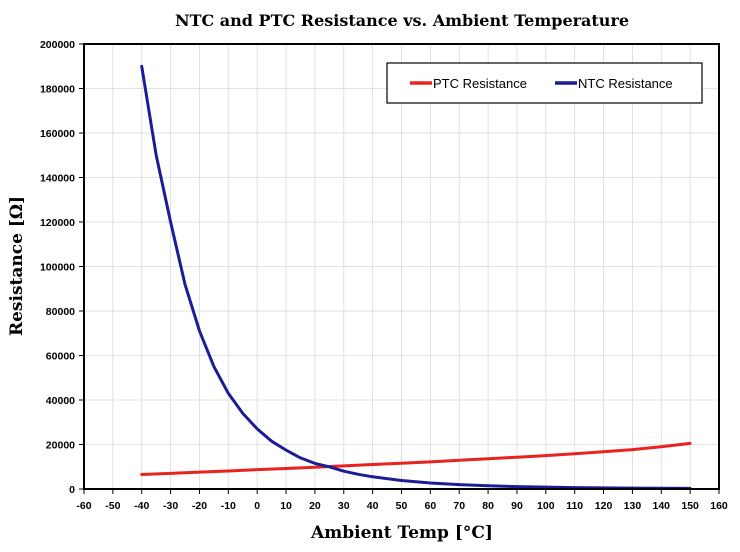 The image size is (740, 552). I want to click on legend: PTC Resistance NTC Resistance, so click(544, 83).